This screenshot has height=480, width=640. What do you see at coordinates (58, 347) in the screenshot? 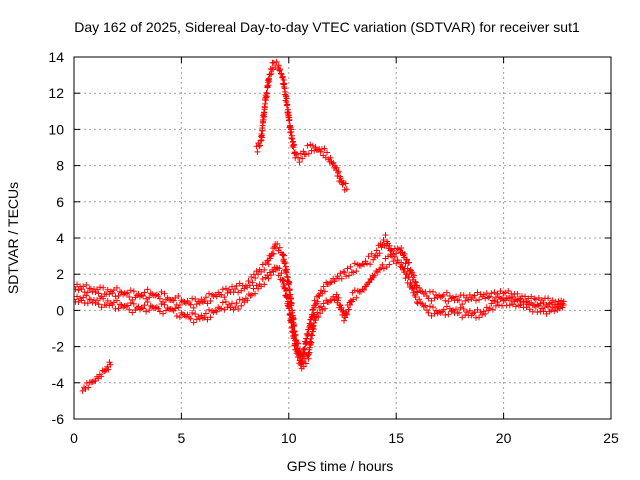
I see `y-tick-label: -2` at bounding box center [58, 347].